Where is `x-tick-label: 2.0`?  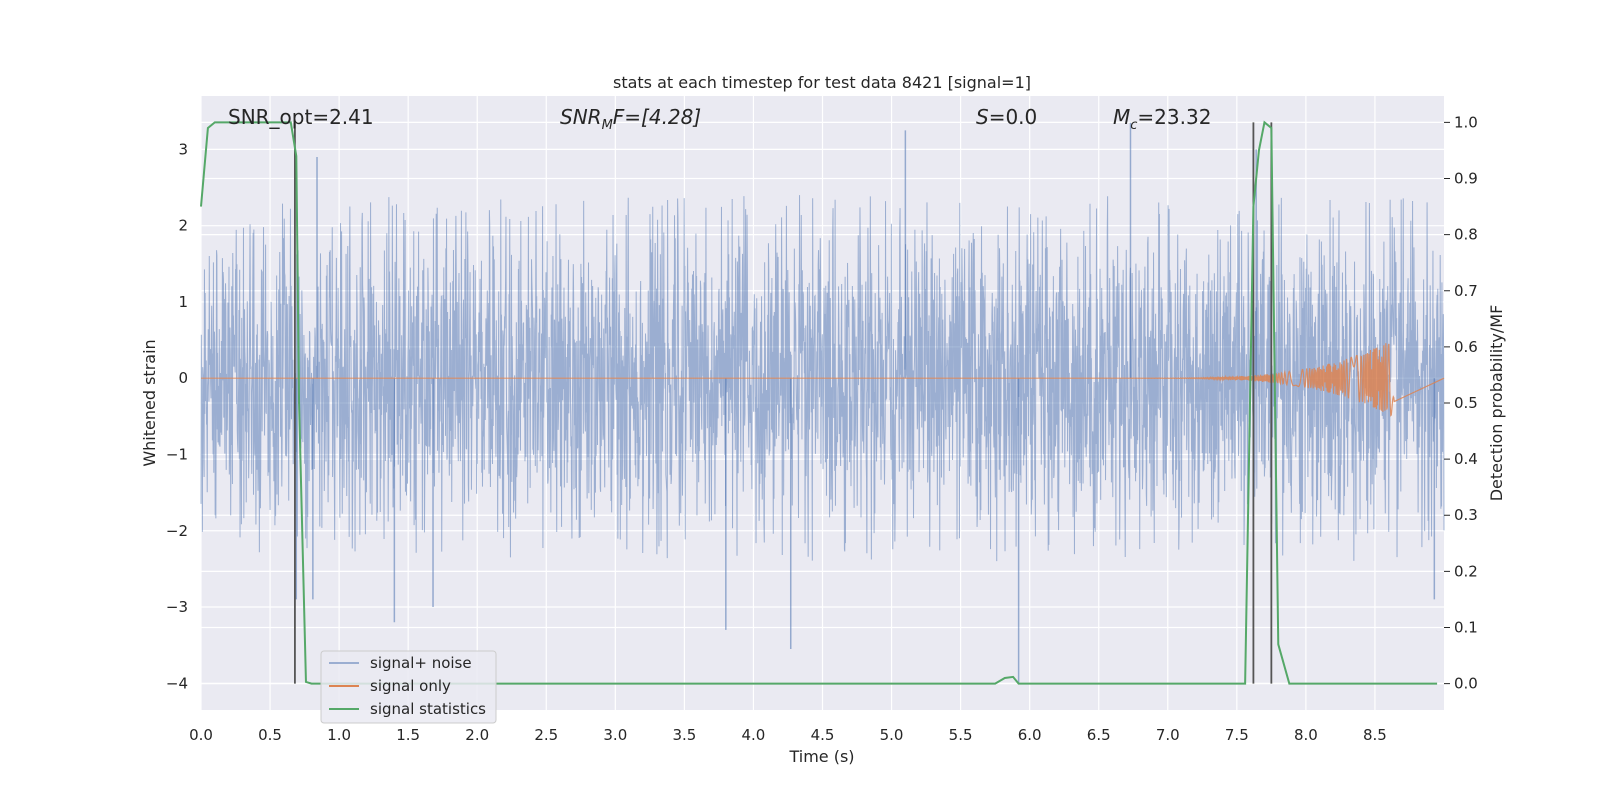 x-tick-label: 2.0 is located at coordinates (477, 735).